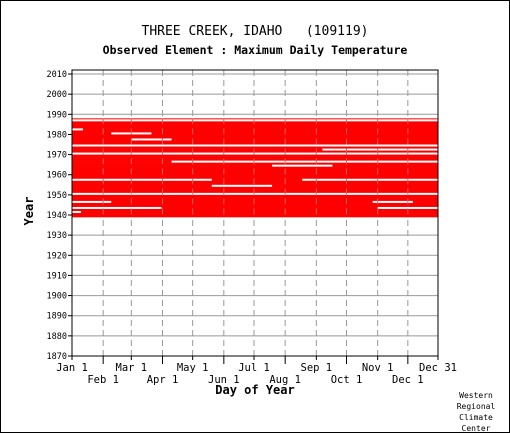 The image size is (510, 434). Describe the element at coordinates (193, 368) in the screenshot. I see `x-tick-label: May 1` at that location.